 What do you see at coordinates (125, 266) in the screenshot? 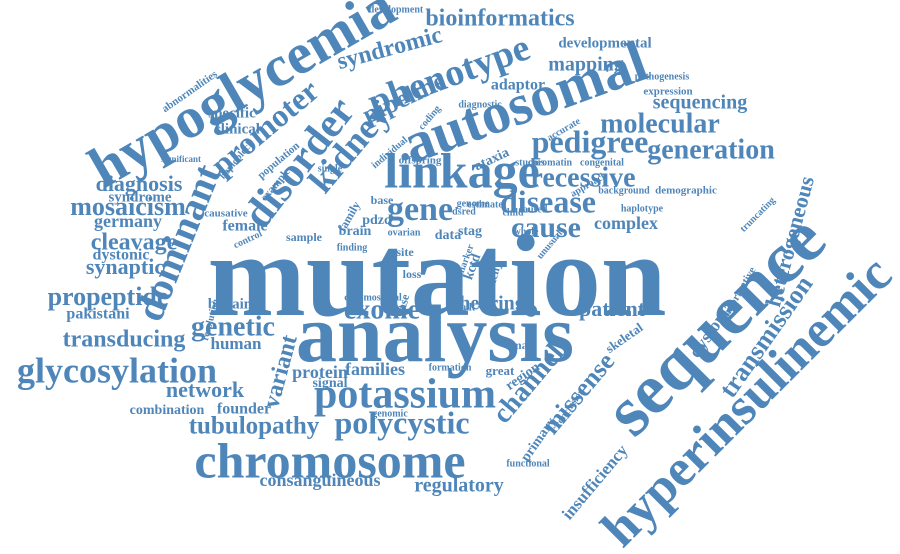
I see `word-synaptic: synaptic` at bounding box center [125, 266].